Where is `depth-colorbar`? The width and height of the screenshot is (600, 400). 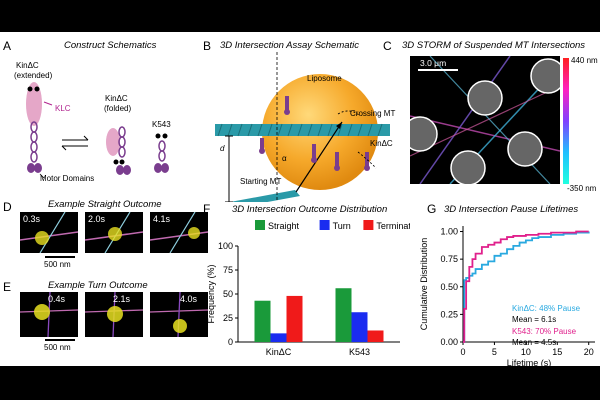 depth-colorbar is located at coordinates (566, 121).